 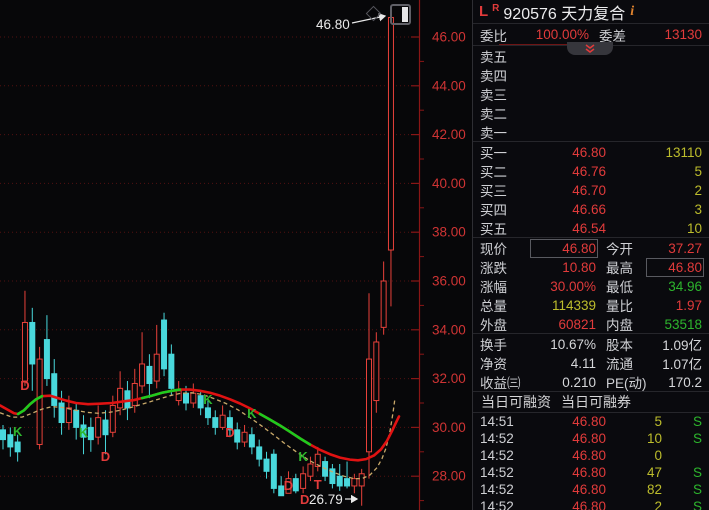 What do you see at coordinates (619, 287) in the screenshot?
I see `stat-label: 最低` at bounding box center [619, 287].